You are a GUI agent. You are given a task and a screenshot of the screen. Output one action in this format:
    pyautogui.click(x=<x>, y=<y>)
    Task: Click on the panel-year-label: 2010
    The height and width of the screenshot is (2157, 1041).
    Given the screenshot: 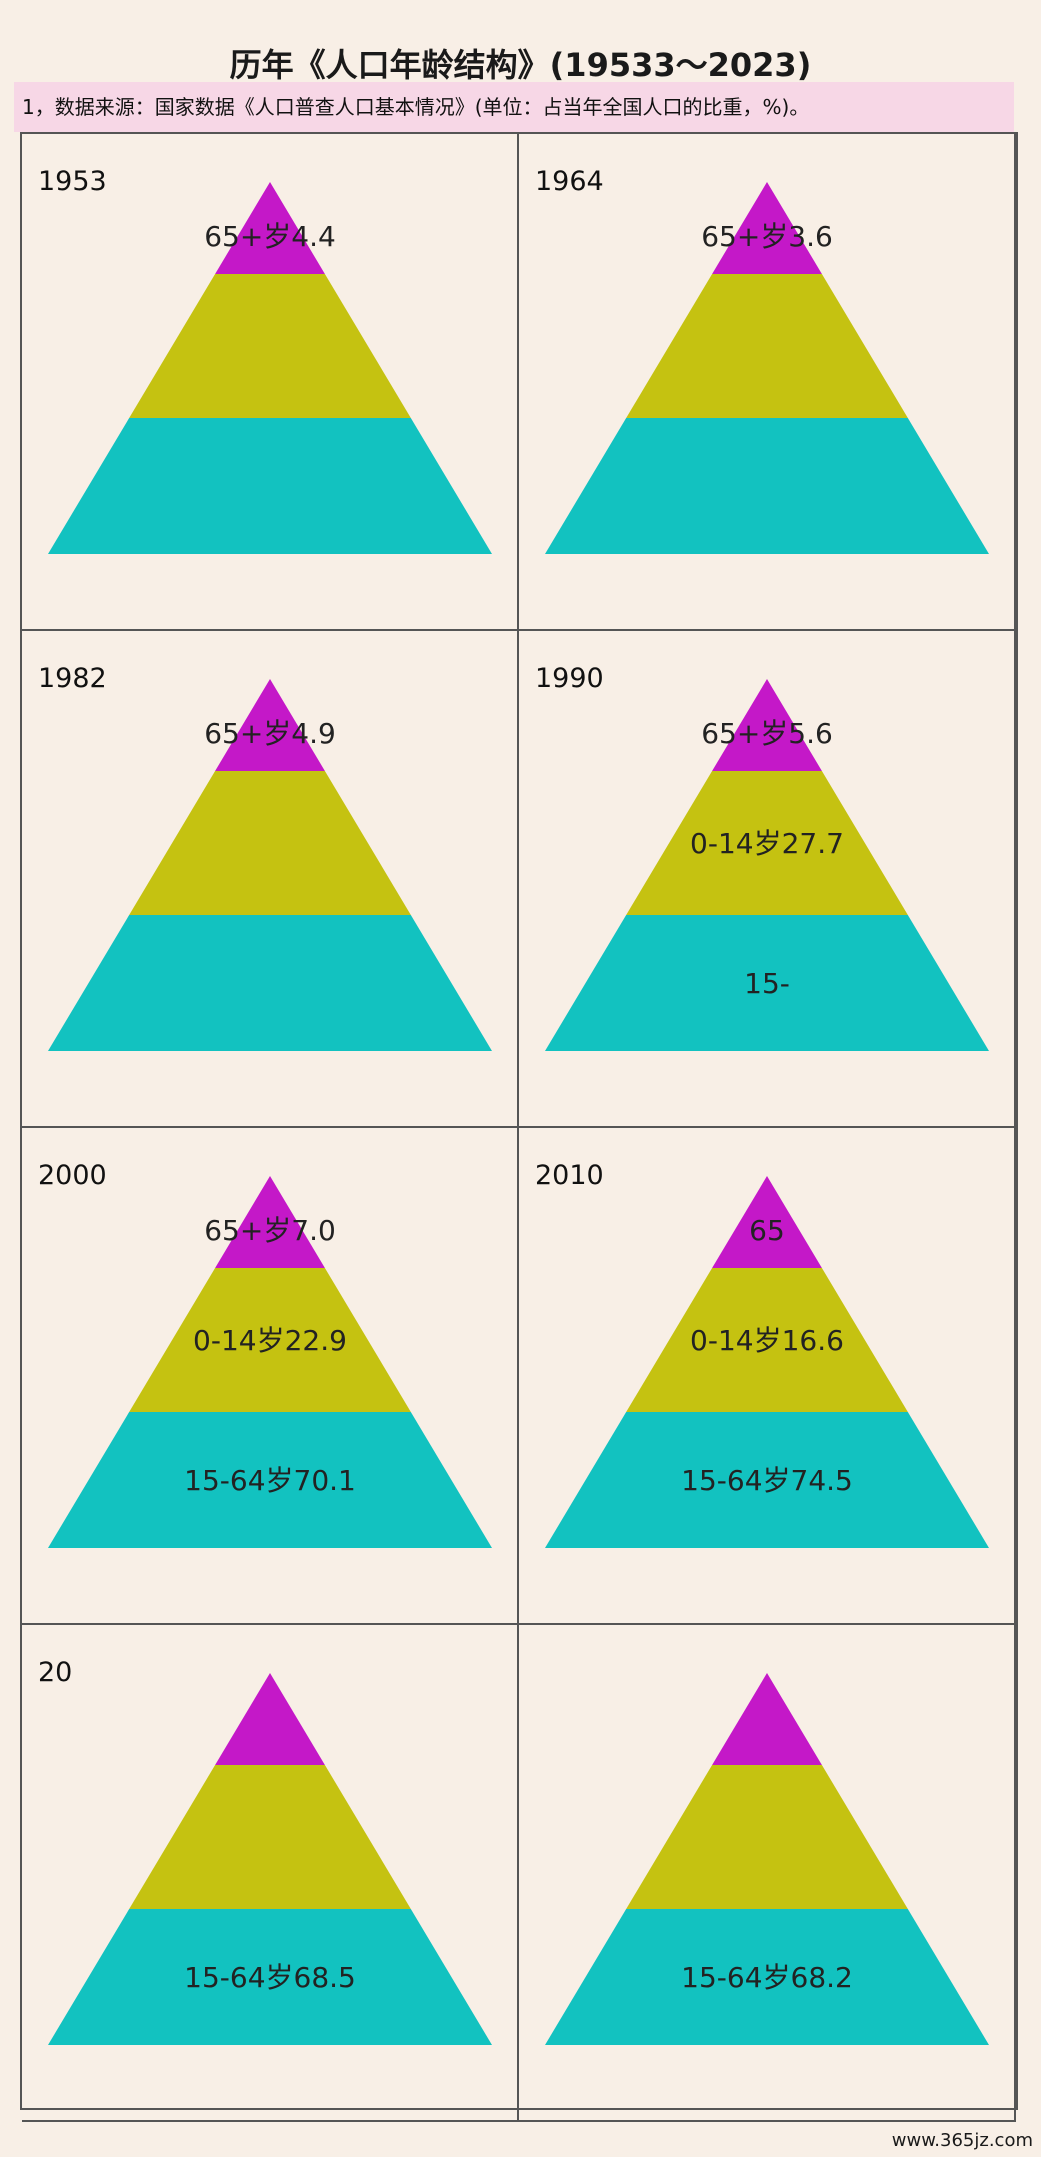 What is the action you would take?
    pyautogui.click(x=569, y=1175)
    